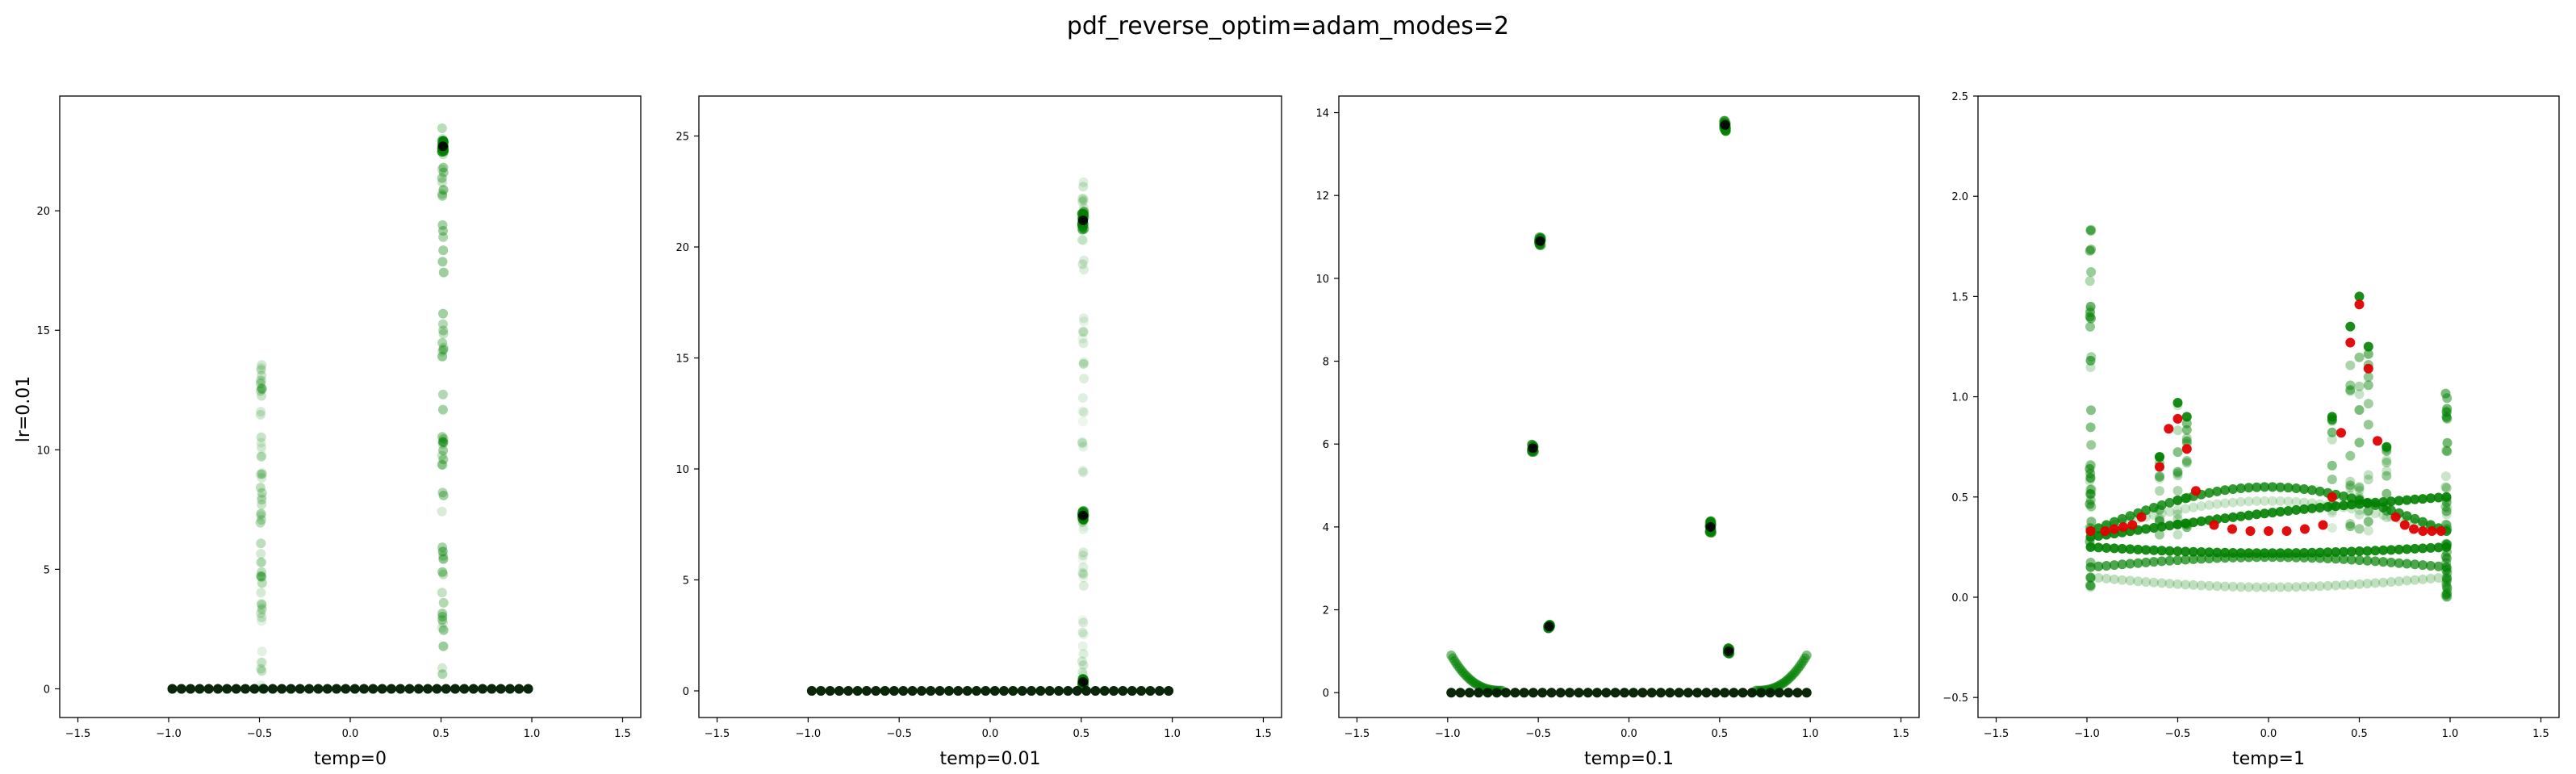 This screenshot has height=774, width=2576. I want to click on x-tick-label: −1.0, so click(169, 734).